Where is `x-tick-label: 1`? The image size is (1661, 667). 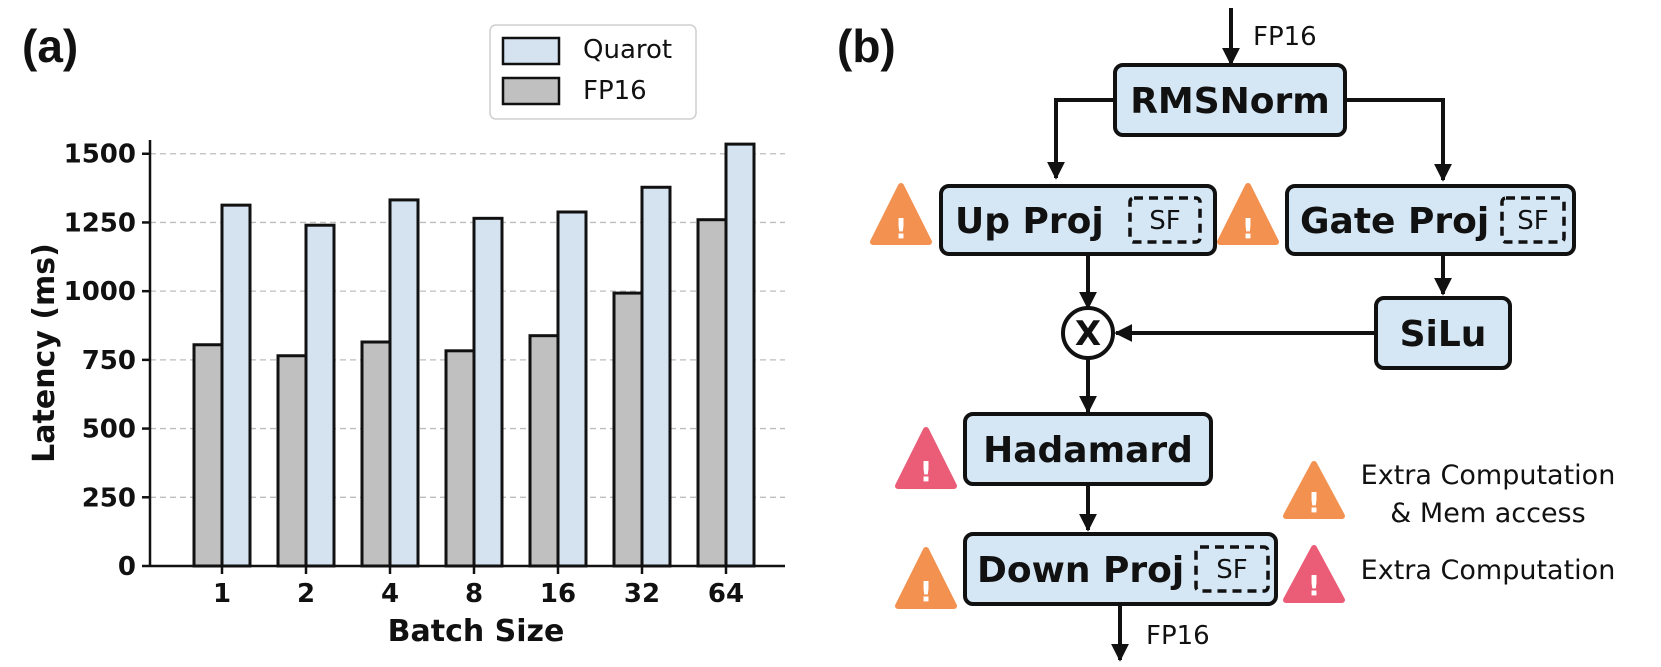
x-tick-label: 1 is located at coordinates (222, 594).